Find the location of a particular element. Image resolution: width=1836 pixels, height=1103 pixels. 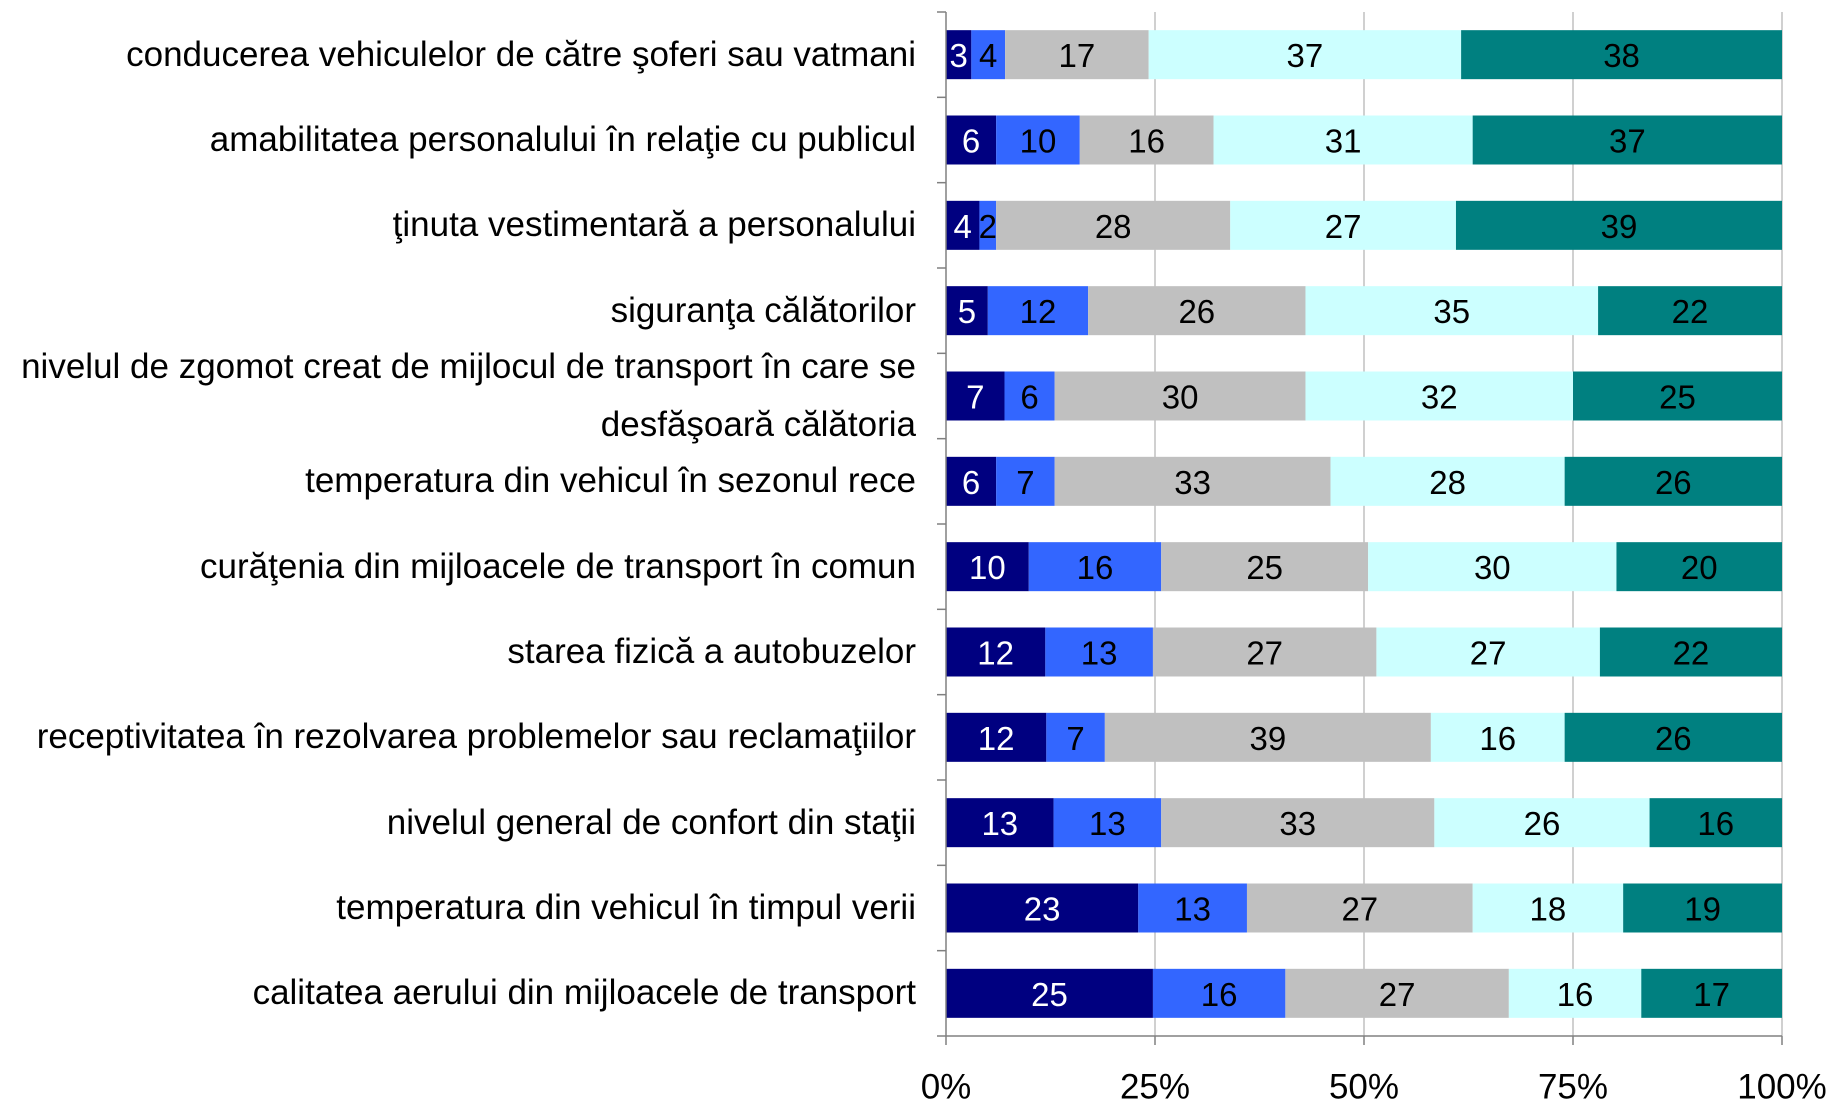

data-label: 31 is located at coordinates (1343, 141).